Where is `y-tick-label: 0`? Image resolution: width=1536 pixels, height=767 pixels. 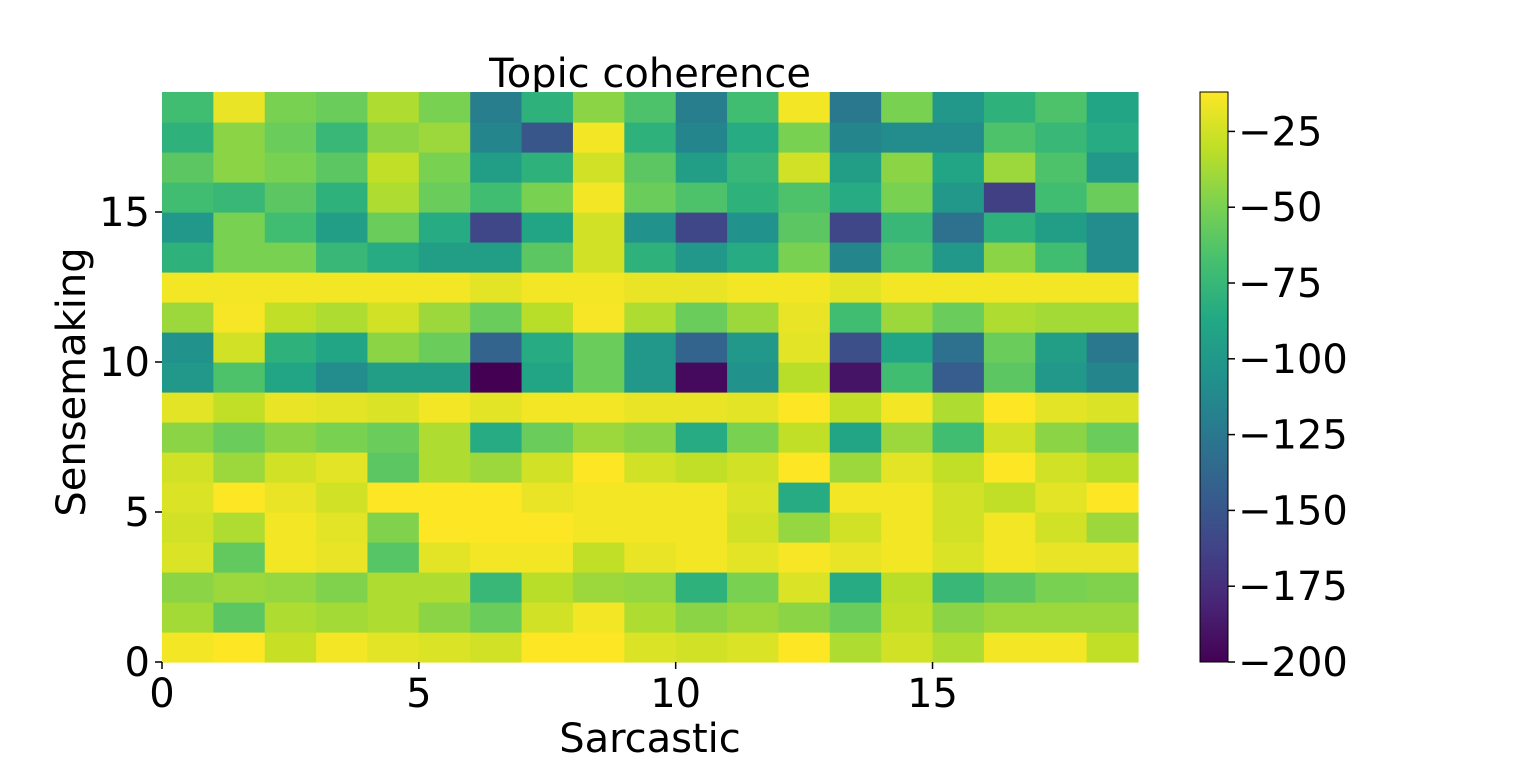 y-tick-label: 0 is located at coordinates (137, 663).